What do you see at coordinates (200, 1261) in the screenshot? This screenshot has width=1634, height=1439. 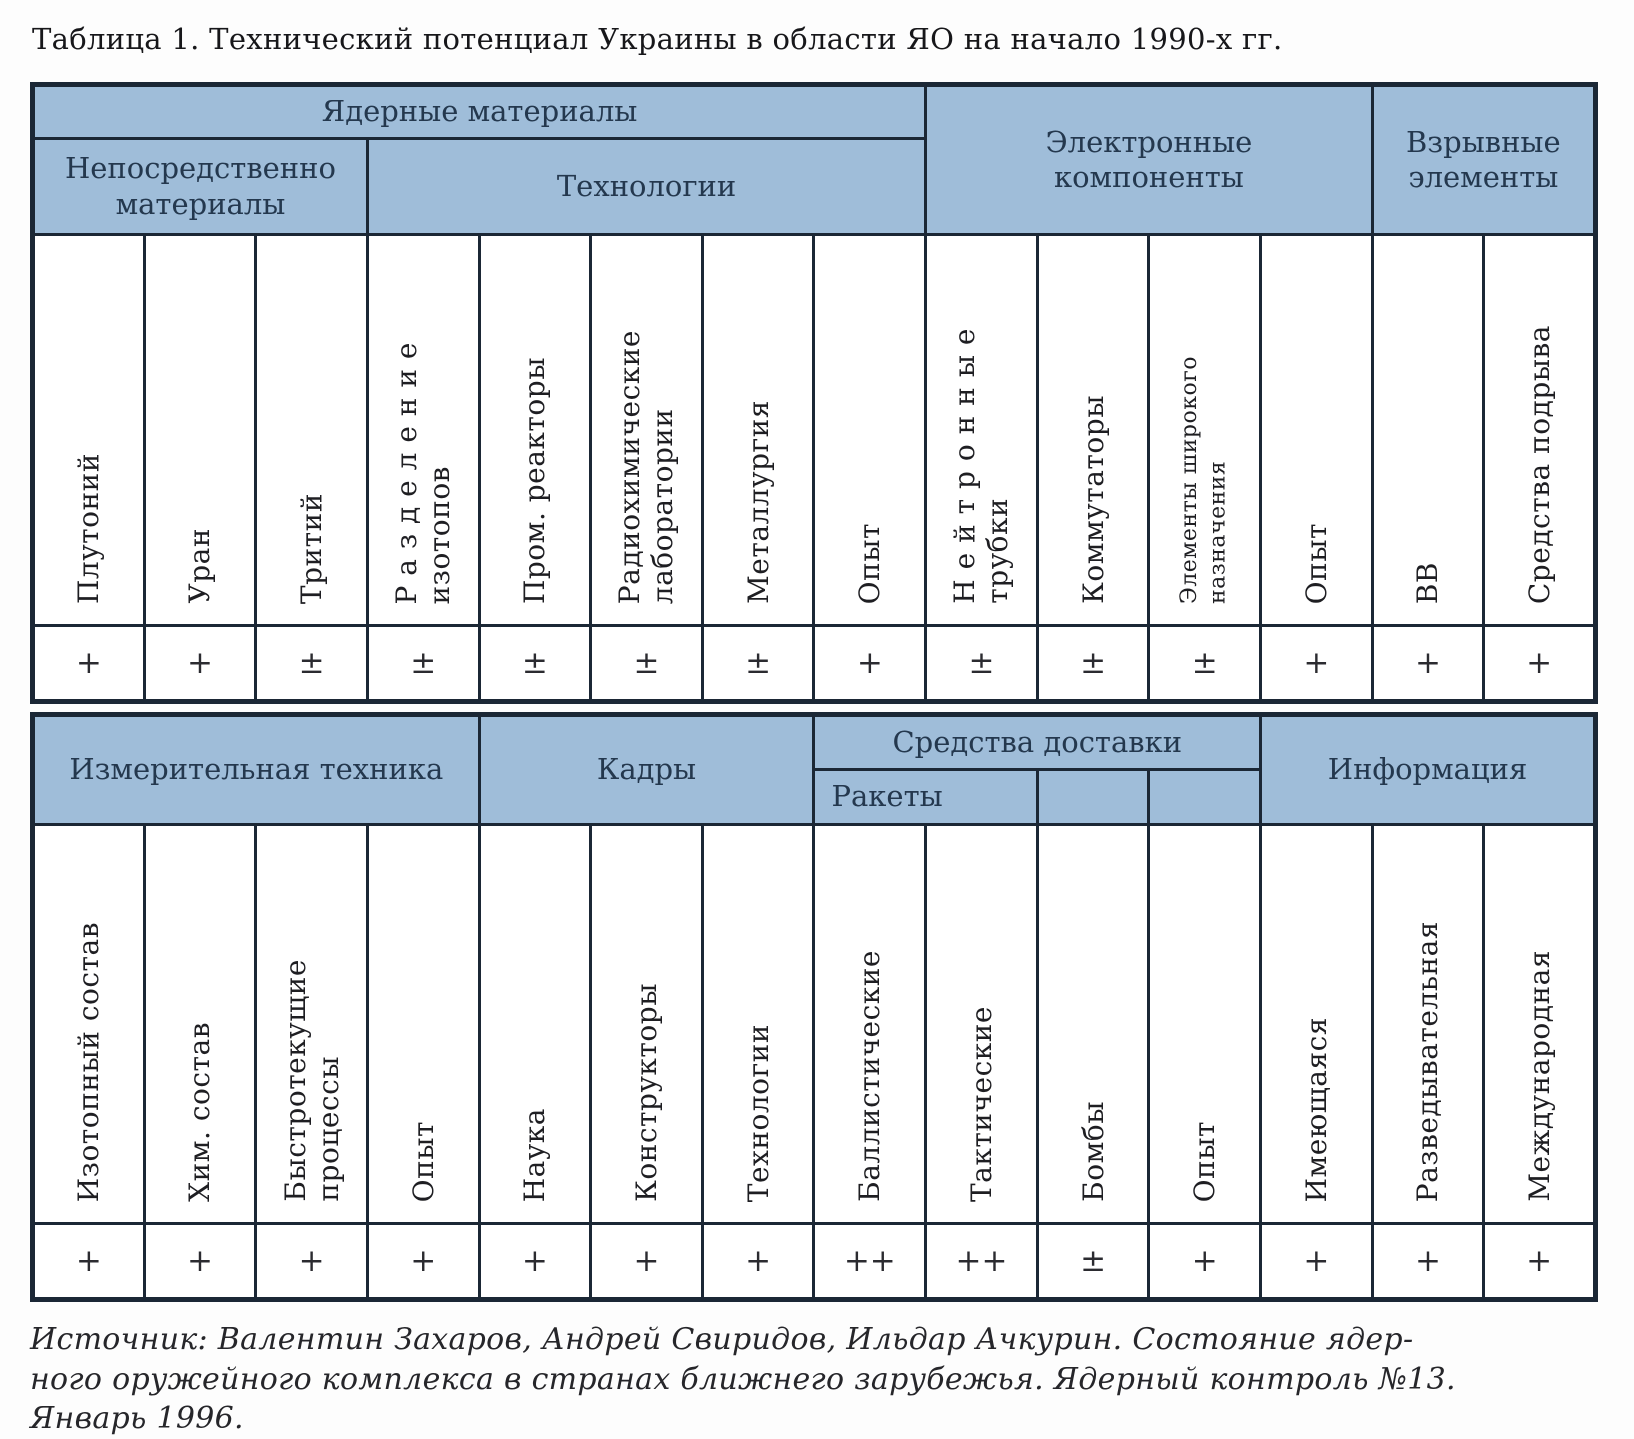 I see `value-chemical-composition: +` at bounding box center [200, 1261].